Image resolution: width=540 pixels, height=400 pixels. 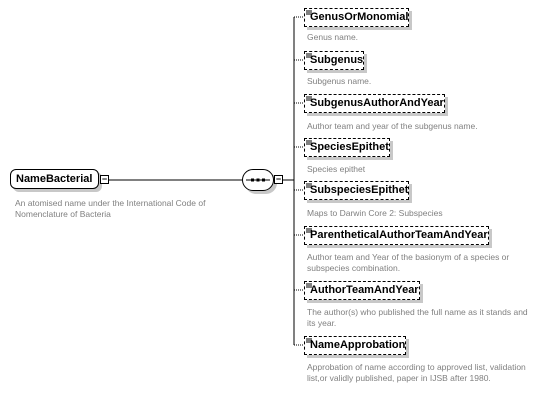 I want to click on element-name: NameApprobation, so click(x=358, y=345).